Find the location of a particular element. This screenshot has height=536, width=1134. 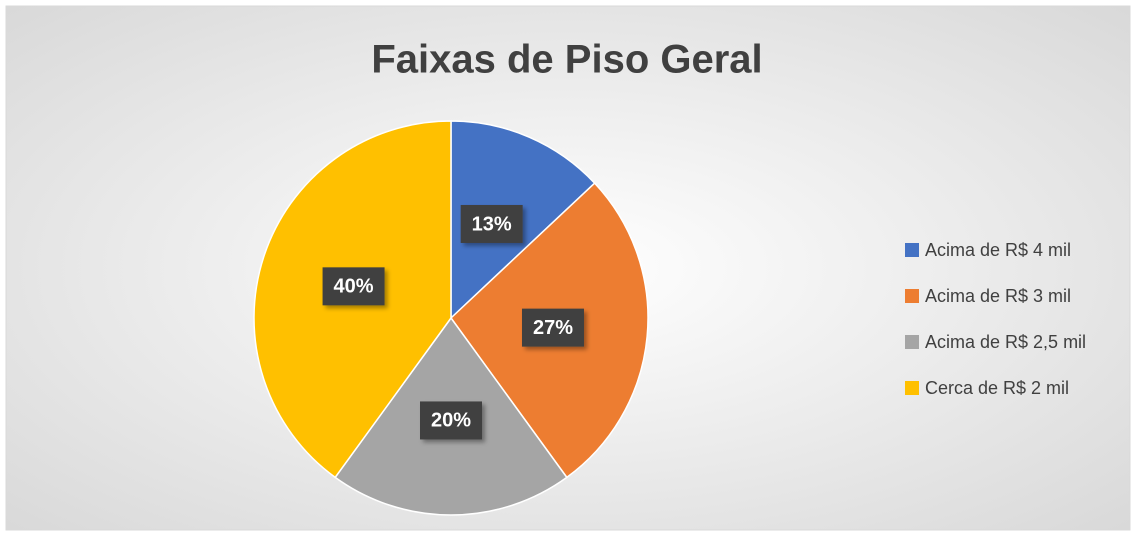

data-label: 27% is located at coordinates (552, 327).